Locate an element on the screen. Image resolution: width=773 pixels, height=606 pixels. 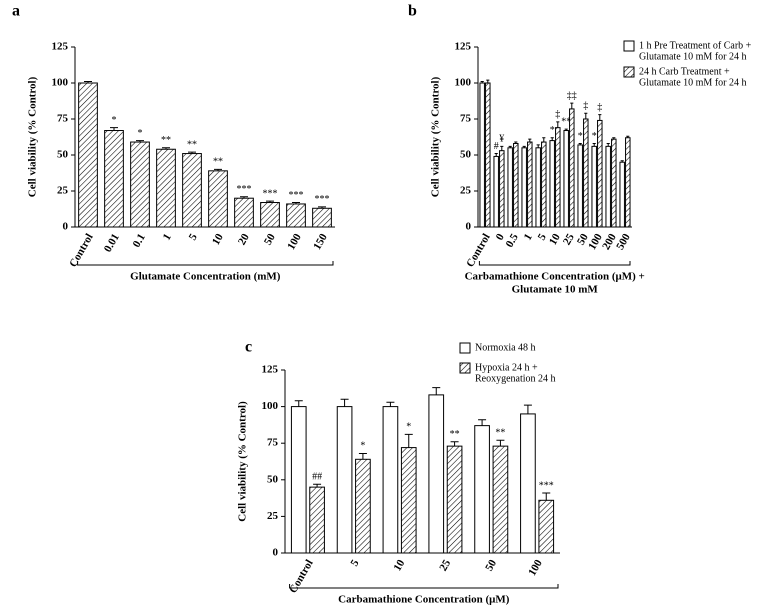
x-axis-label: Carbamathione Concentration (μM) + is located at coordinates (555, 277).